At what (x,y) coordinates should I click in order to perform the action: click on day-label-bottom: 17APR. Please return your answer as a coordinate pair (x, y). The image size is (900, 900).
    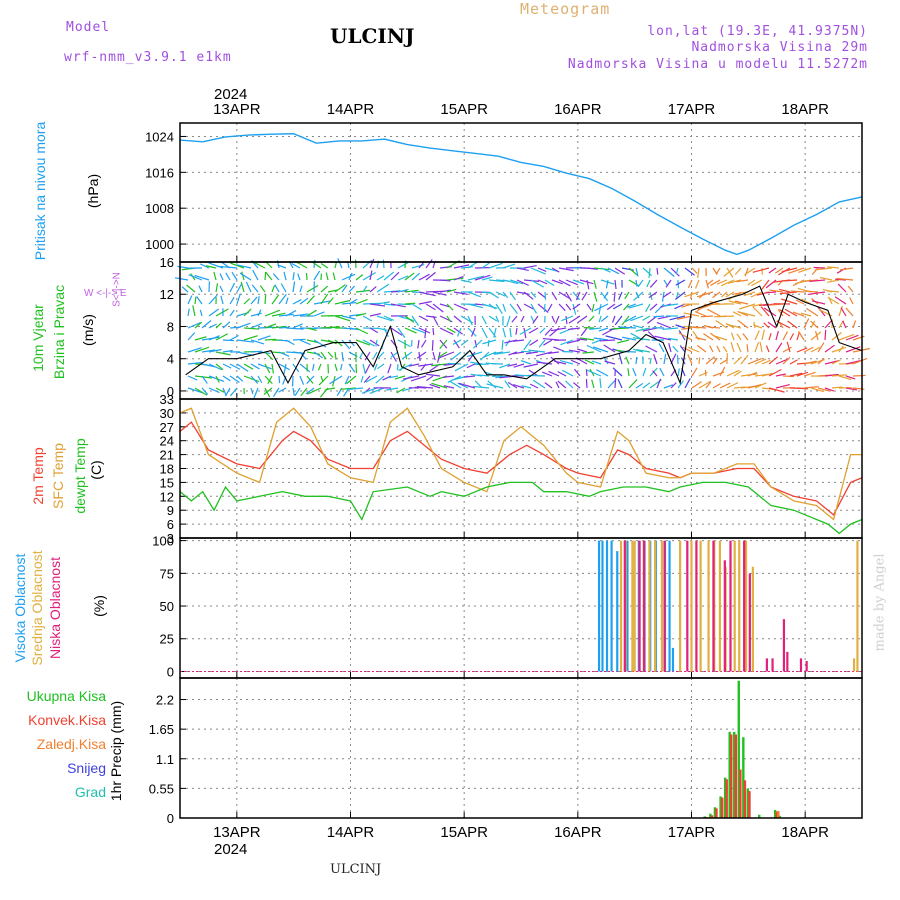
    Looking at the image, I should click on (692, 832).